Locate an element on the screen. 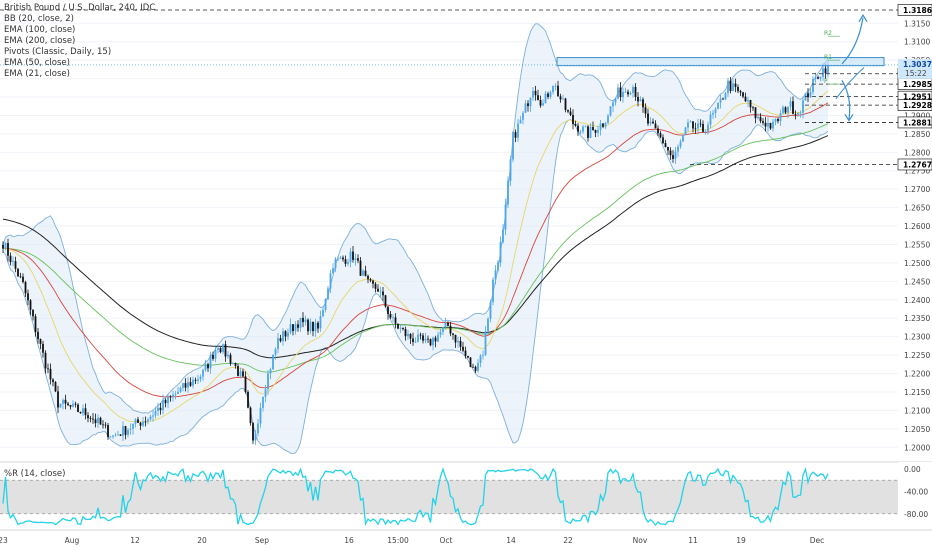 The height and width of the screenshot is (550, 932). indicator-ema200: EMA (200, close) is located at coordinates (40, 41).